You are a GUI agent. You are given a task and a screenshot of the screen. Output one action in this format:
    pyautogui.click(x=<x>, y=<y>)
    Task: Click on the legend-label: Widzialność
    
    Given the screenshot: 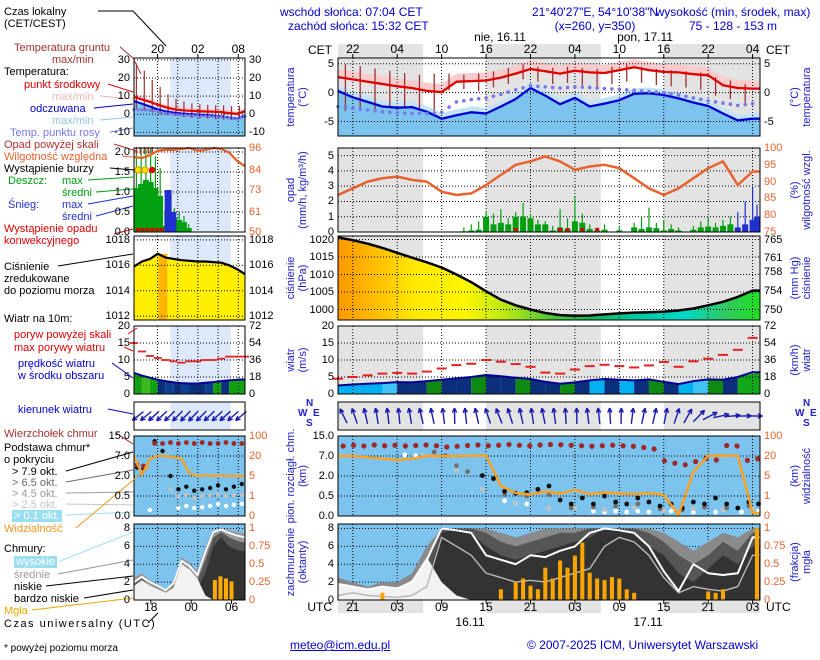 What is the action you would take?
    pyautogui.click(x=33, y=529)
    